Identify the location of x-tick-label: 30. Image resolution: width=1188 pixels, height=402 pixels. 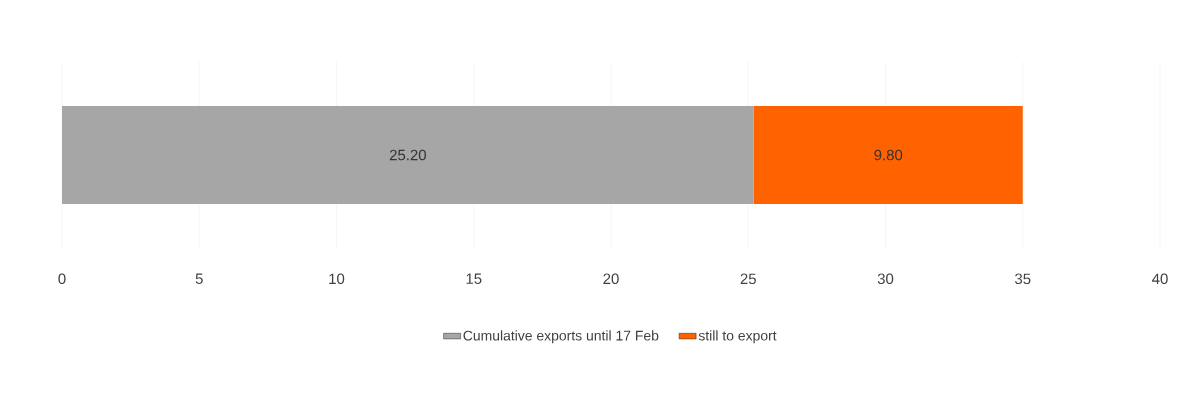
(885, 279).